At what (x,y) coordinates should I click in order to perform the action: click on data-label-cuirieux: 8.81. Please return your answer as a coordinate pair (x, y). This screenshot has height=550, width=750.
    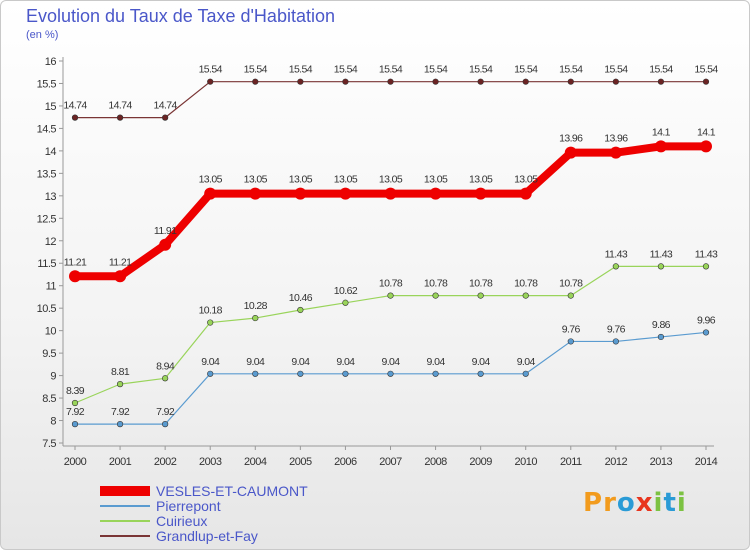
    Looking at the image, I should click on (120, 372).